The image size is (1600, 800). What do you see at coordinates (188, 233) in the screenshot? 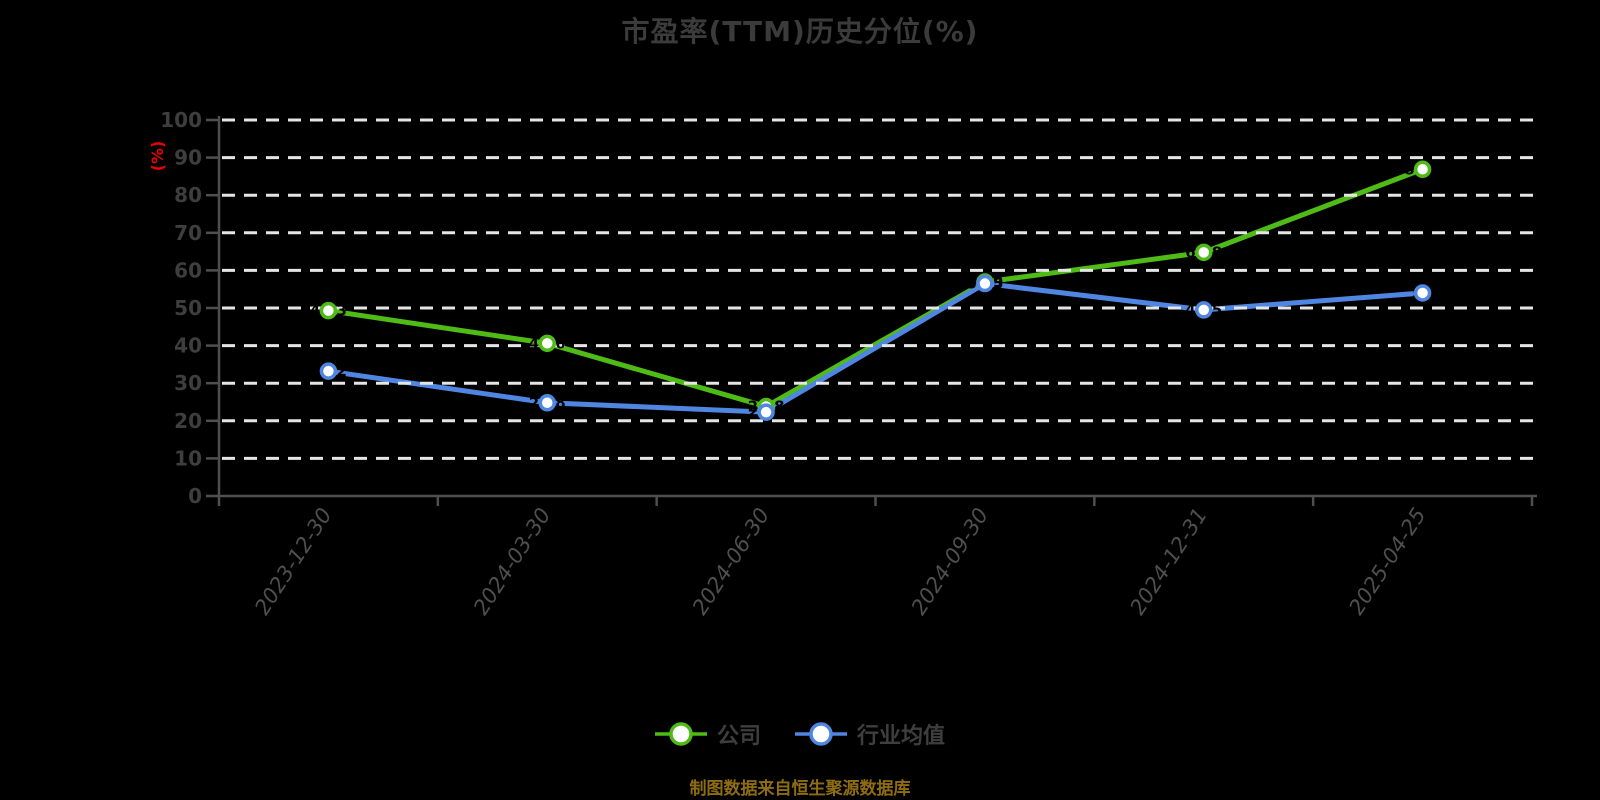
I see `y-axis-tick-label: 70` at bounding box center [188, 233].